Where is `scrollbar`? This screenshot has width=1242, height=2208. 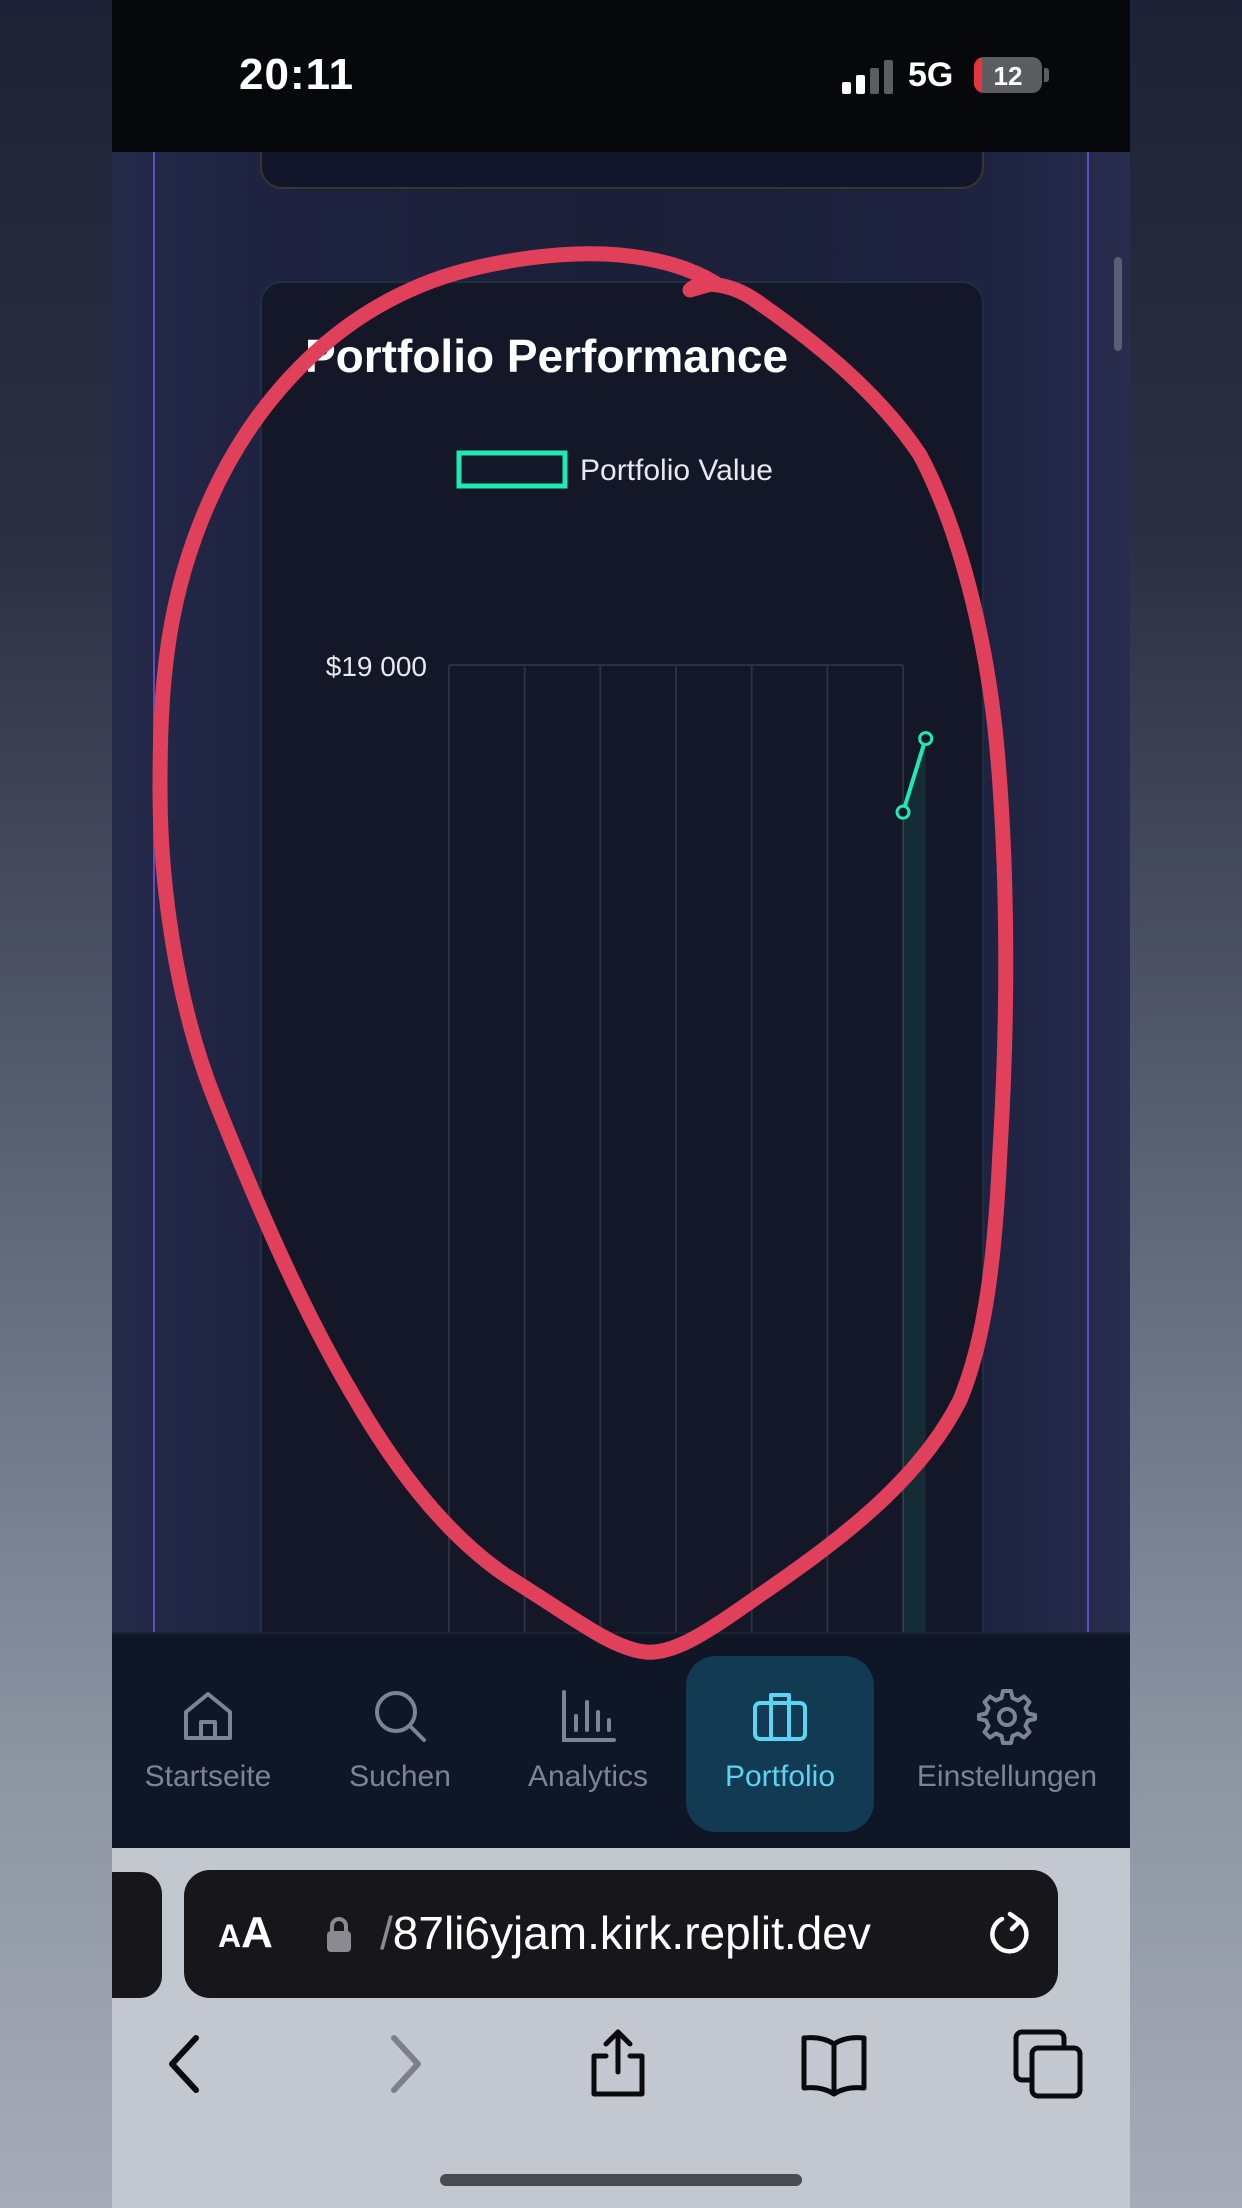 scrollbar is located at coordinates (1118, 304).